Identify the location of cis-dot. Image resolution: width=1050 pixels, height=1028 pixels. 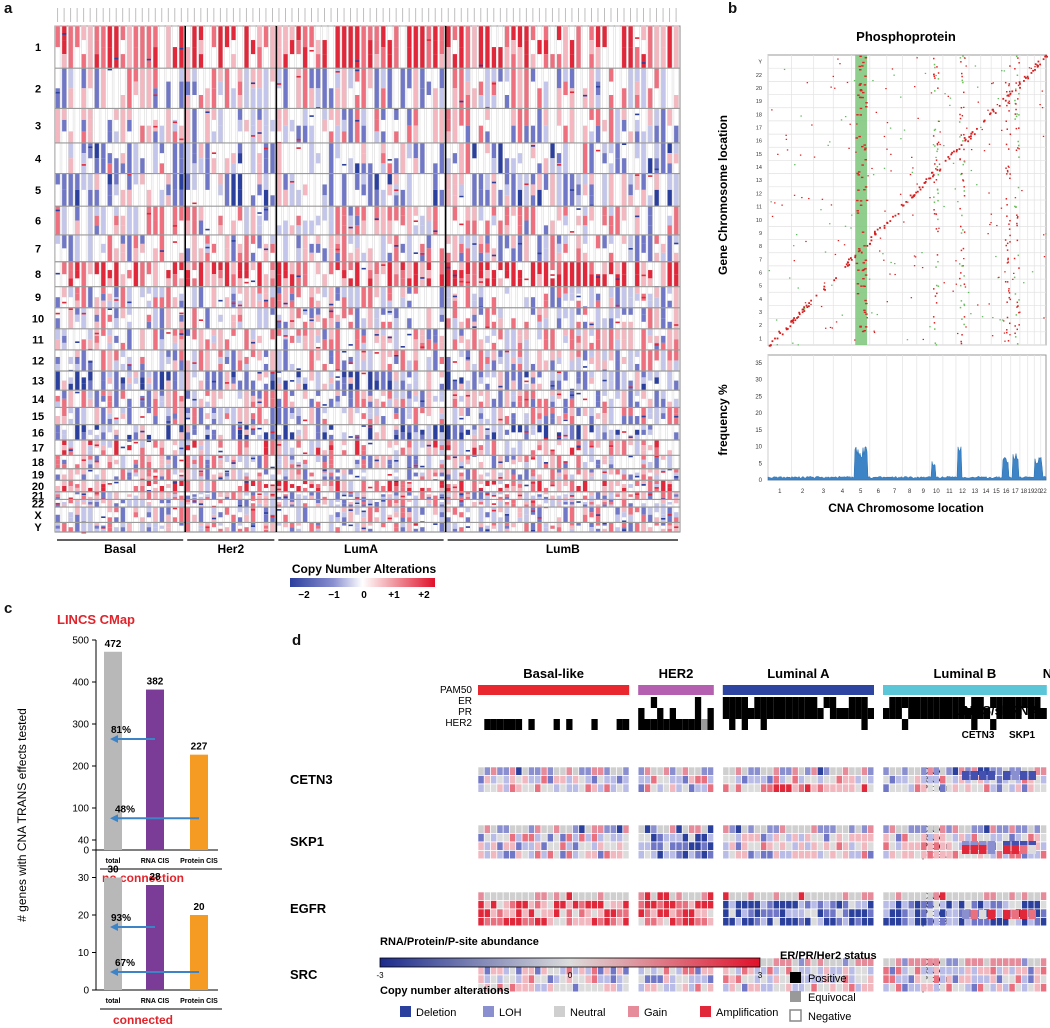
(901, 204).